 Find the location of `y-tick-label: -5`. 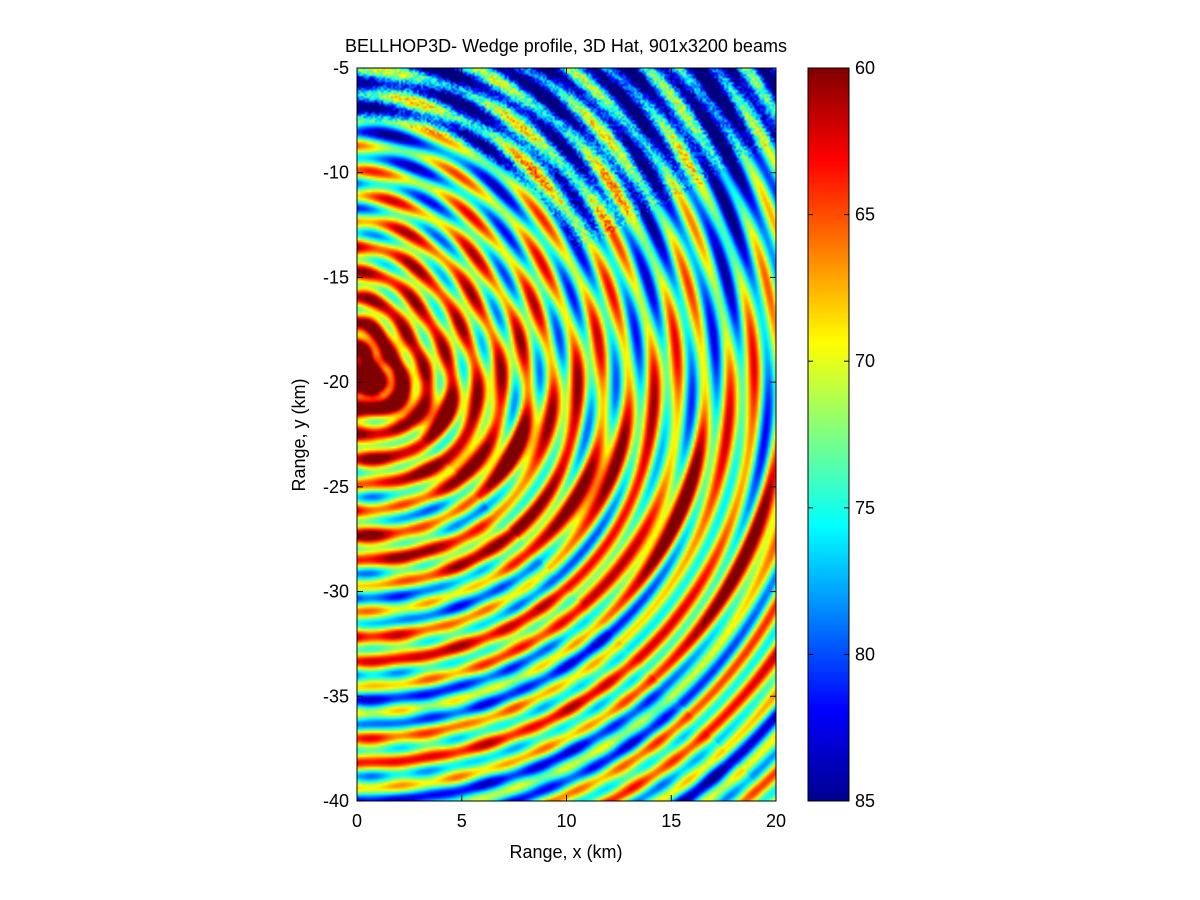

y-tick-label: -5 is located at coordinates (341, 68).